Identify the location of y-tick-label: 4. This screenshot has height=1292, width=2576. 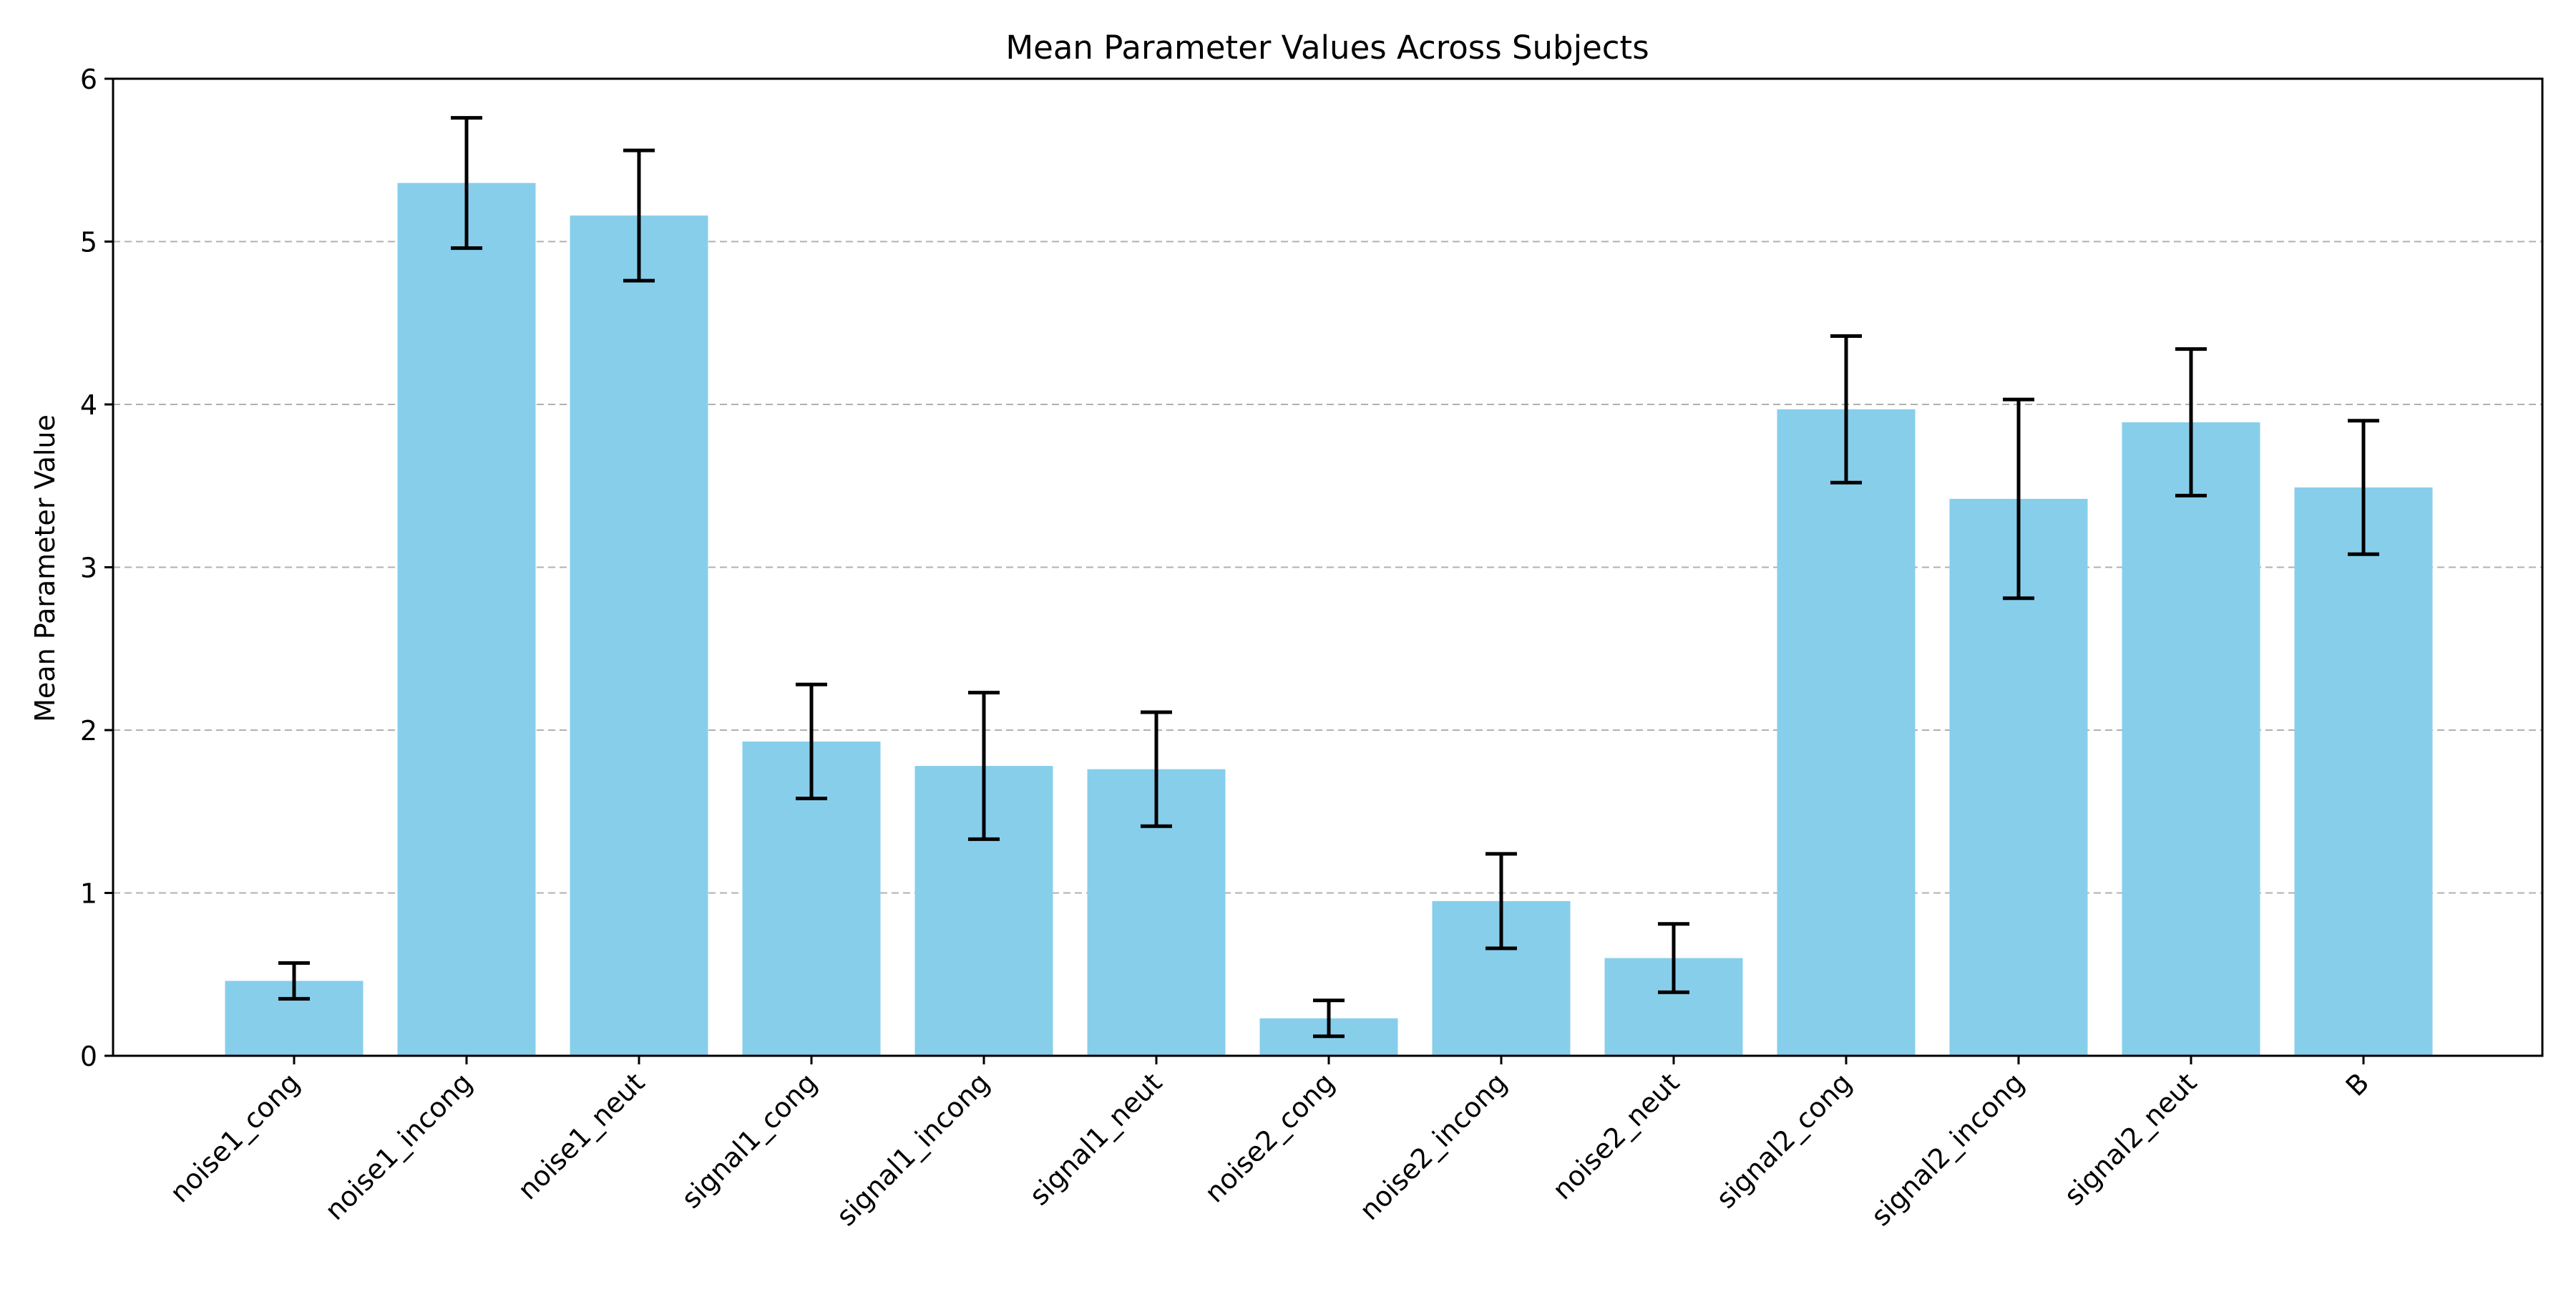
(88, 405).